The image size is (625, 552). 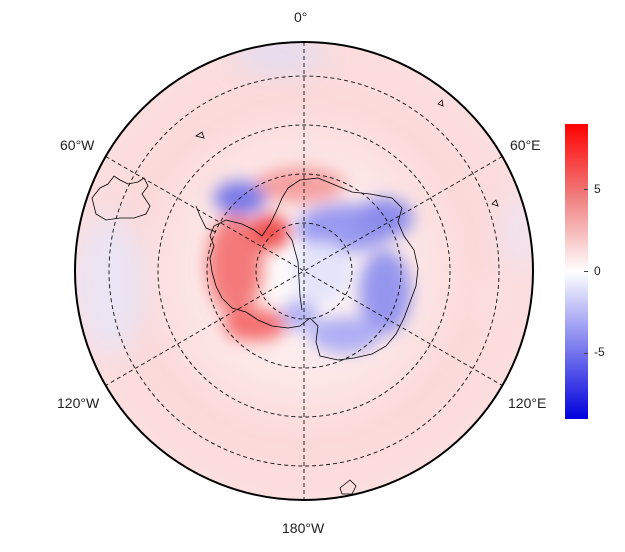 I want to click on colorbar, so click(x=576, y=271).